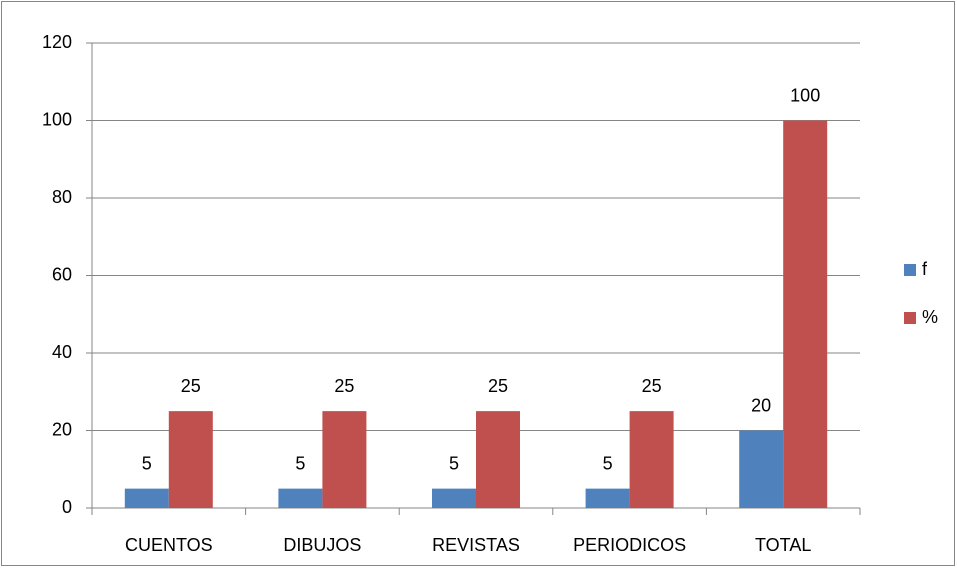 This screenshot has height=568, width=957. What do you see at coordinates (62, 197) in the screenshot?
I see `y-tick-label: 80` at bounding box center [62, 197].